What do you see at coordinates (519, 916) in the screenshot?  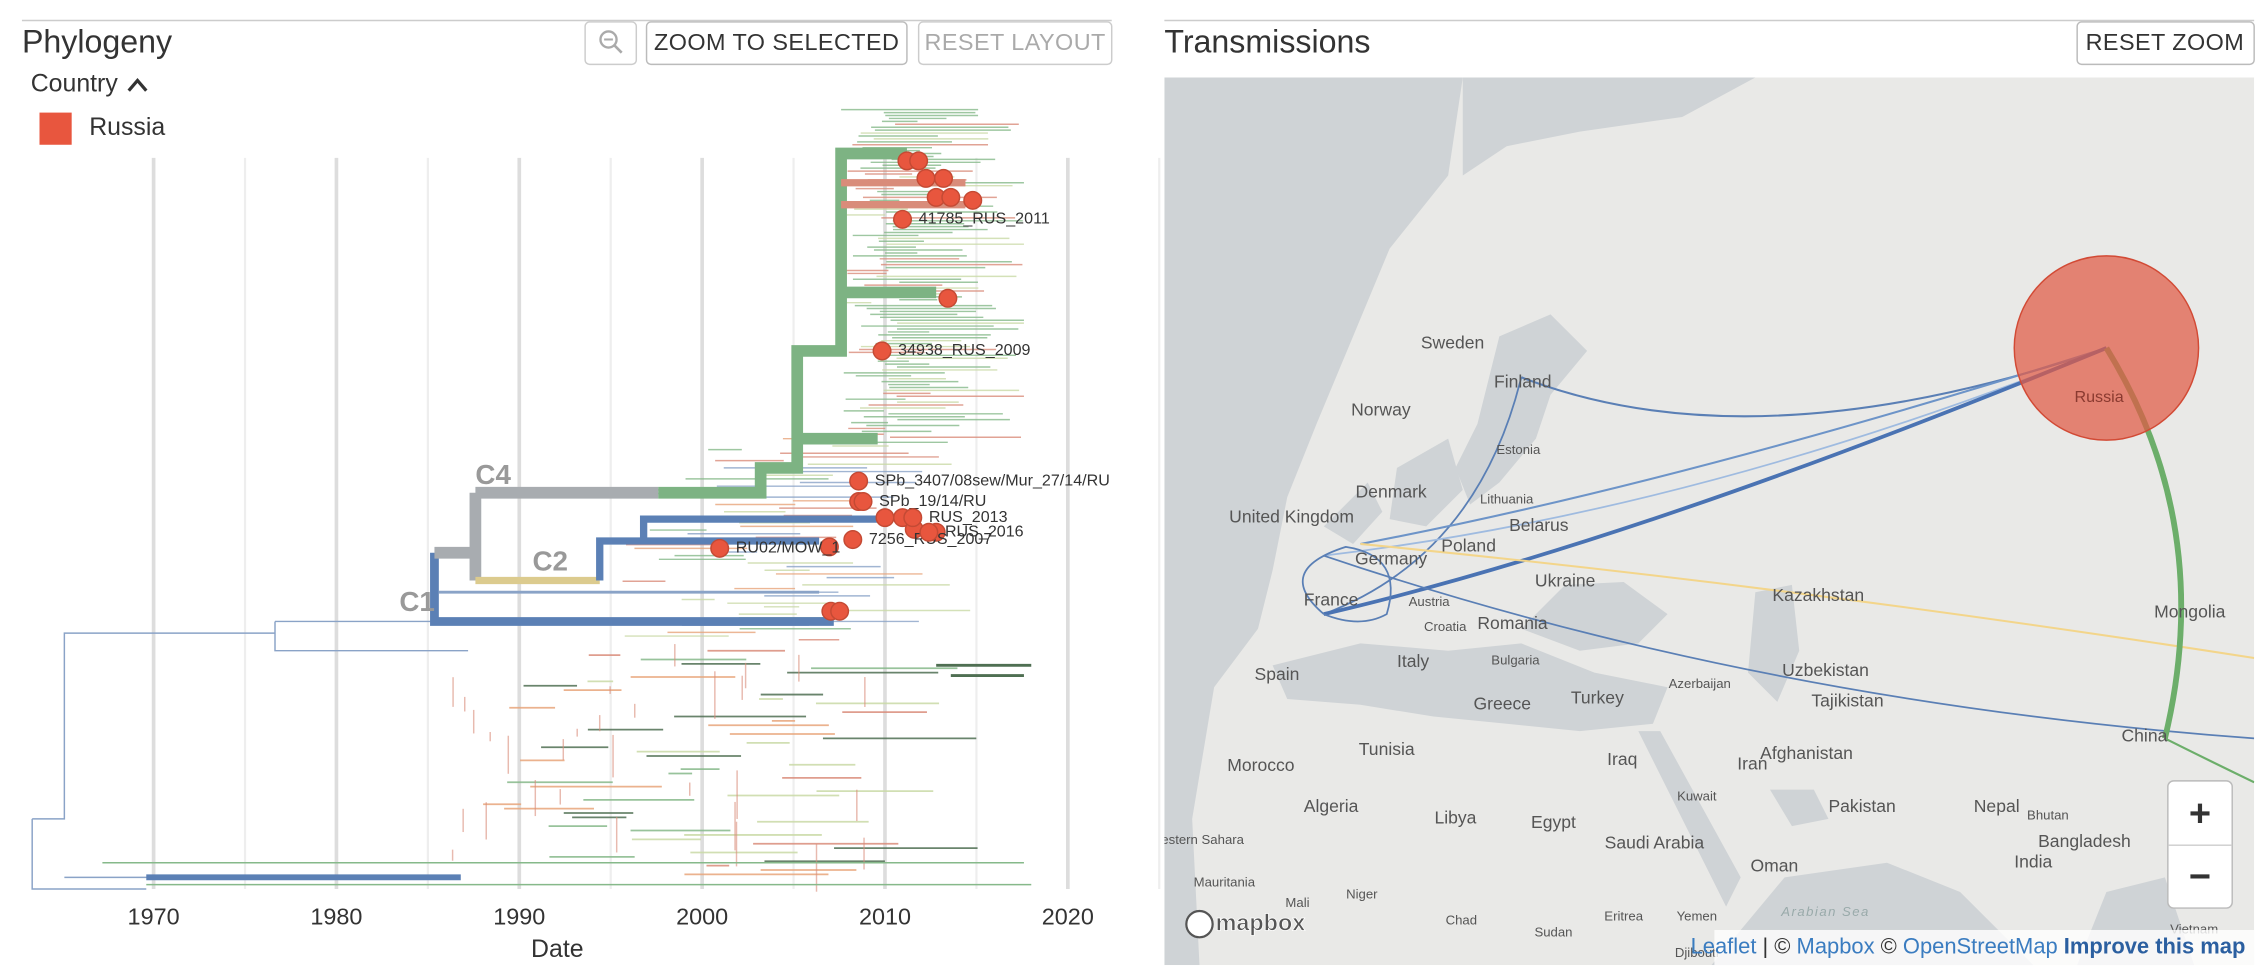 I see `x-tick-label: 1990` at bounding box center [519, 916].